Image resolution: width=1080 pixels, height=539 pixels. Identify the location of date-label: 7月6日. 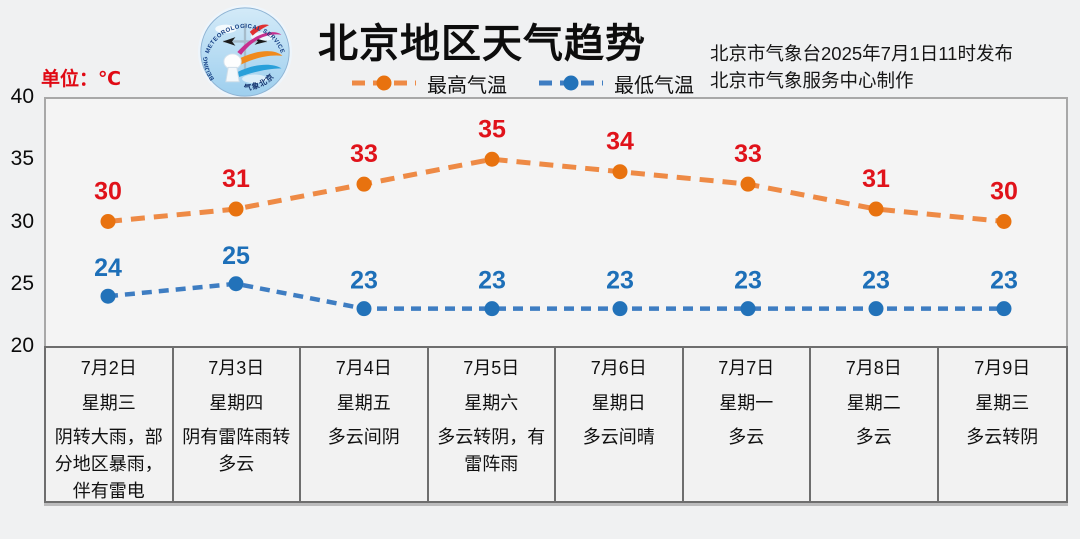
(618, 368).